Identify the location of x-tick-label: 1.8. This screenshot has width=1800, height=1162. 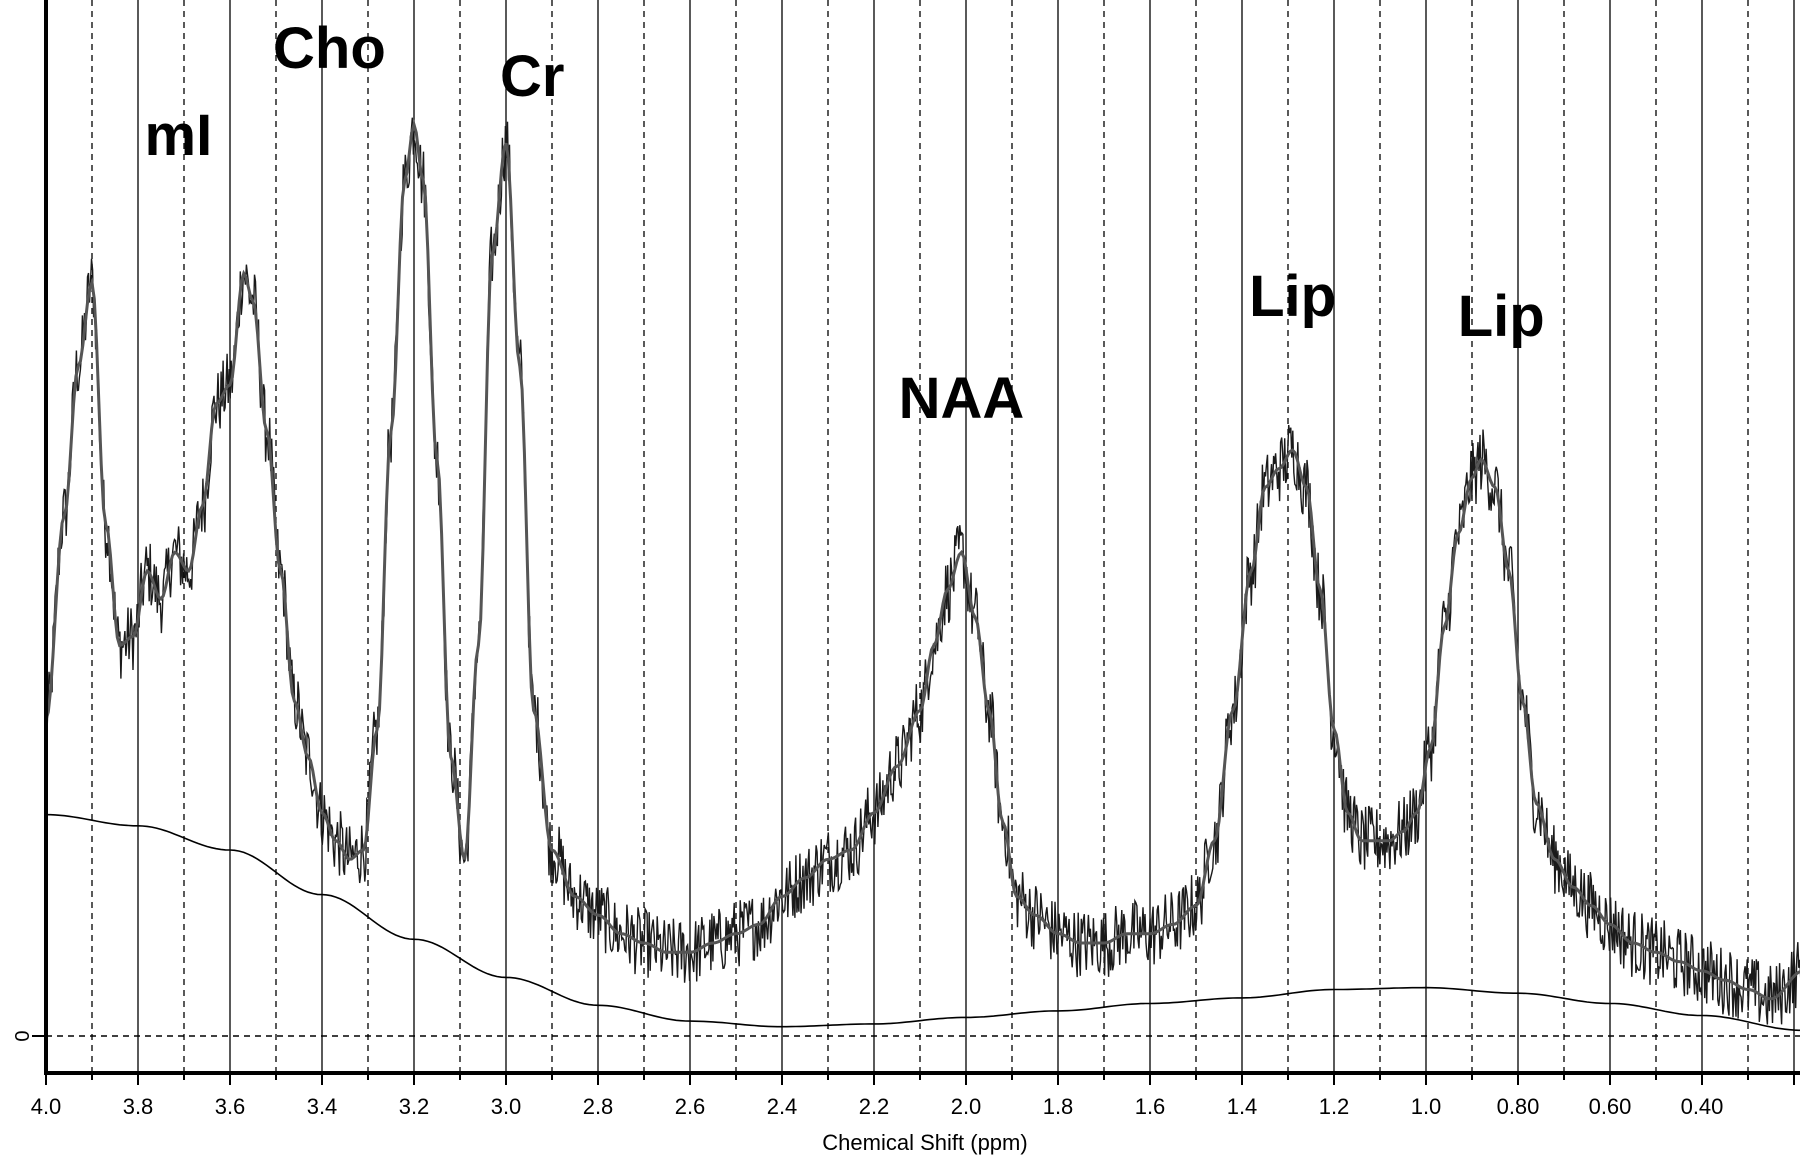
(1058, 1106).